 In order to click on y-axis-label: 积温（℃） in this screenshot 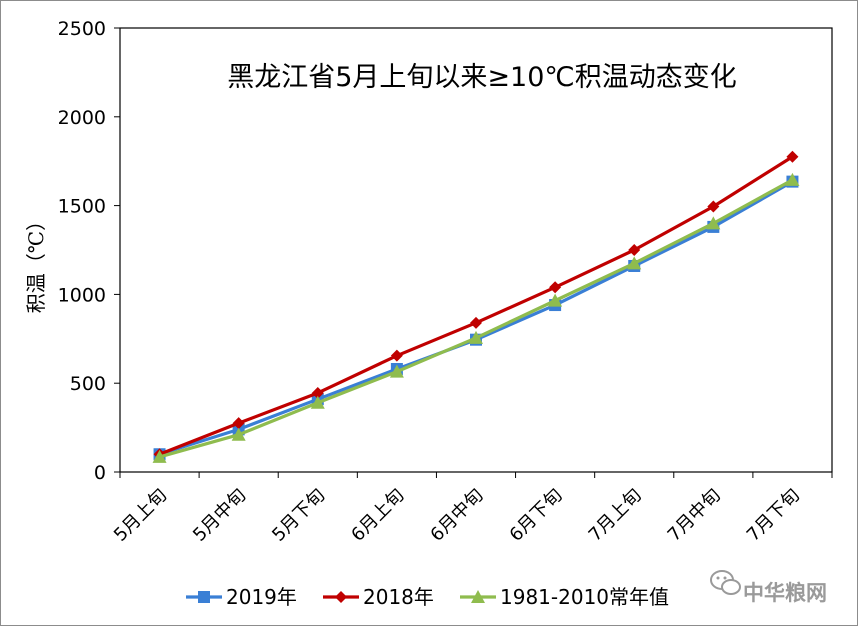, I will do `click(36, 262)`.